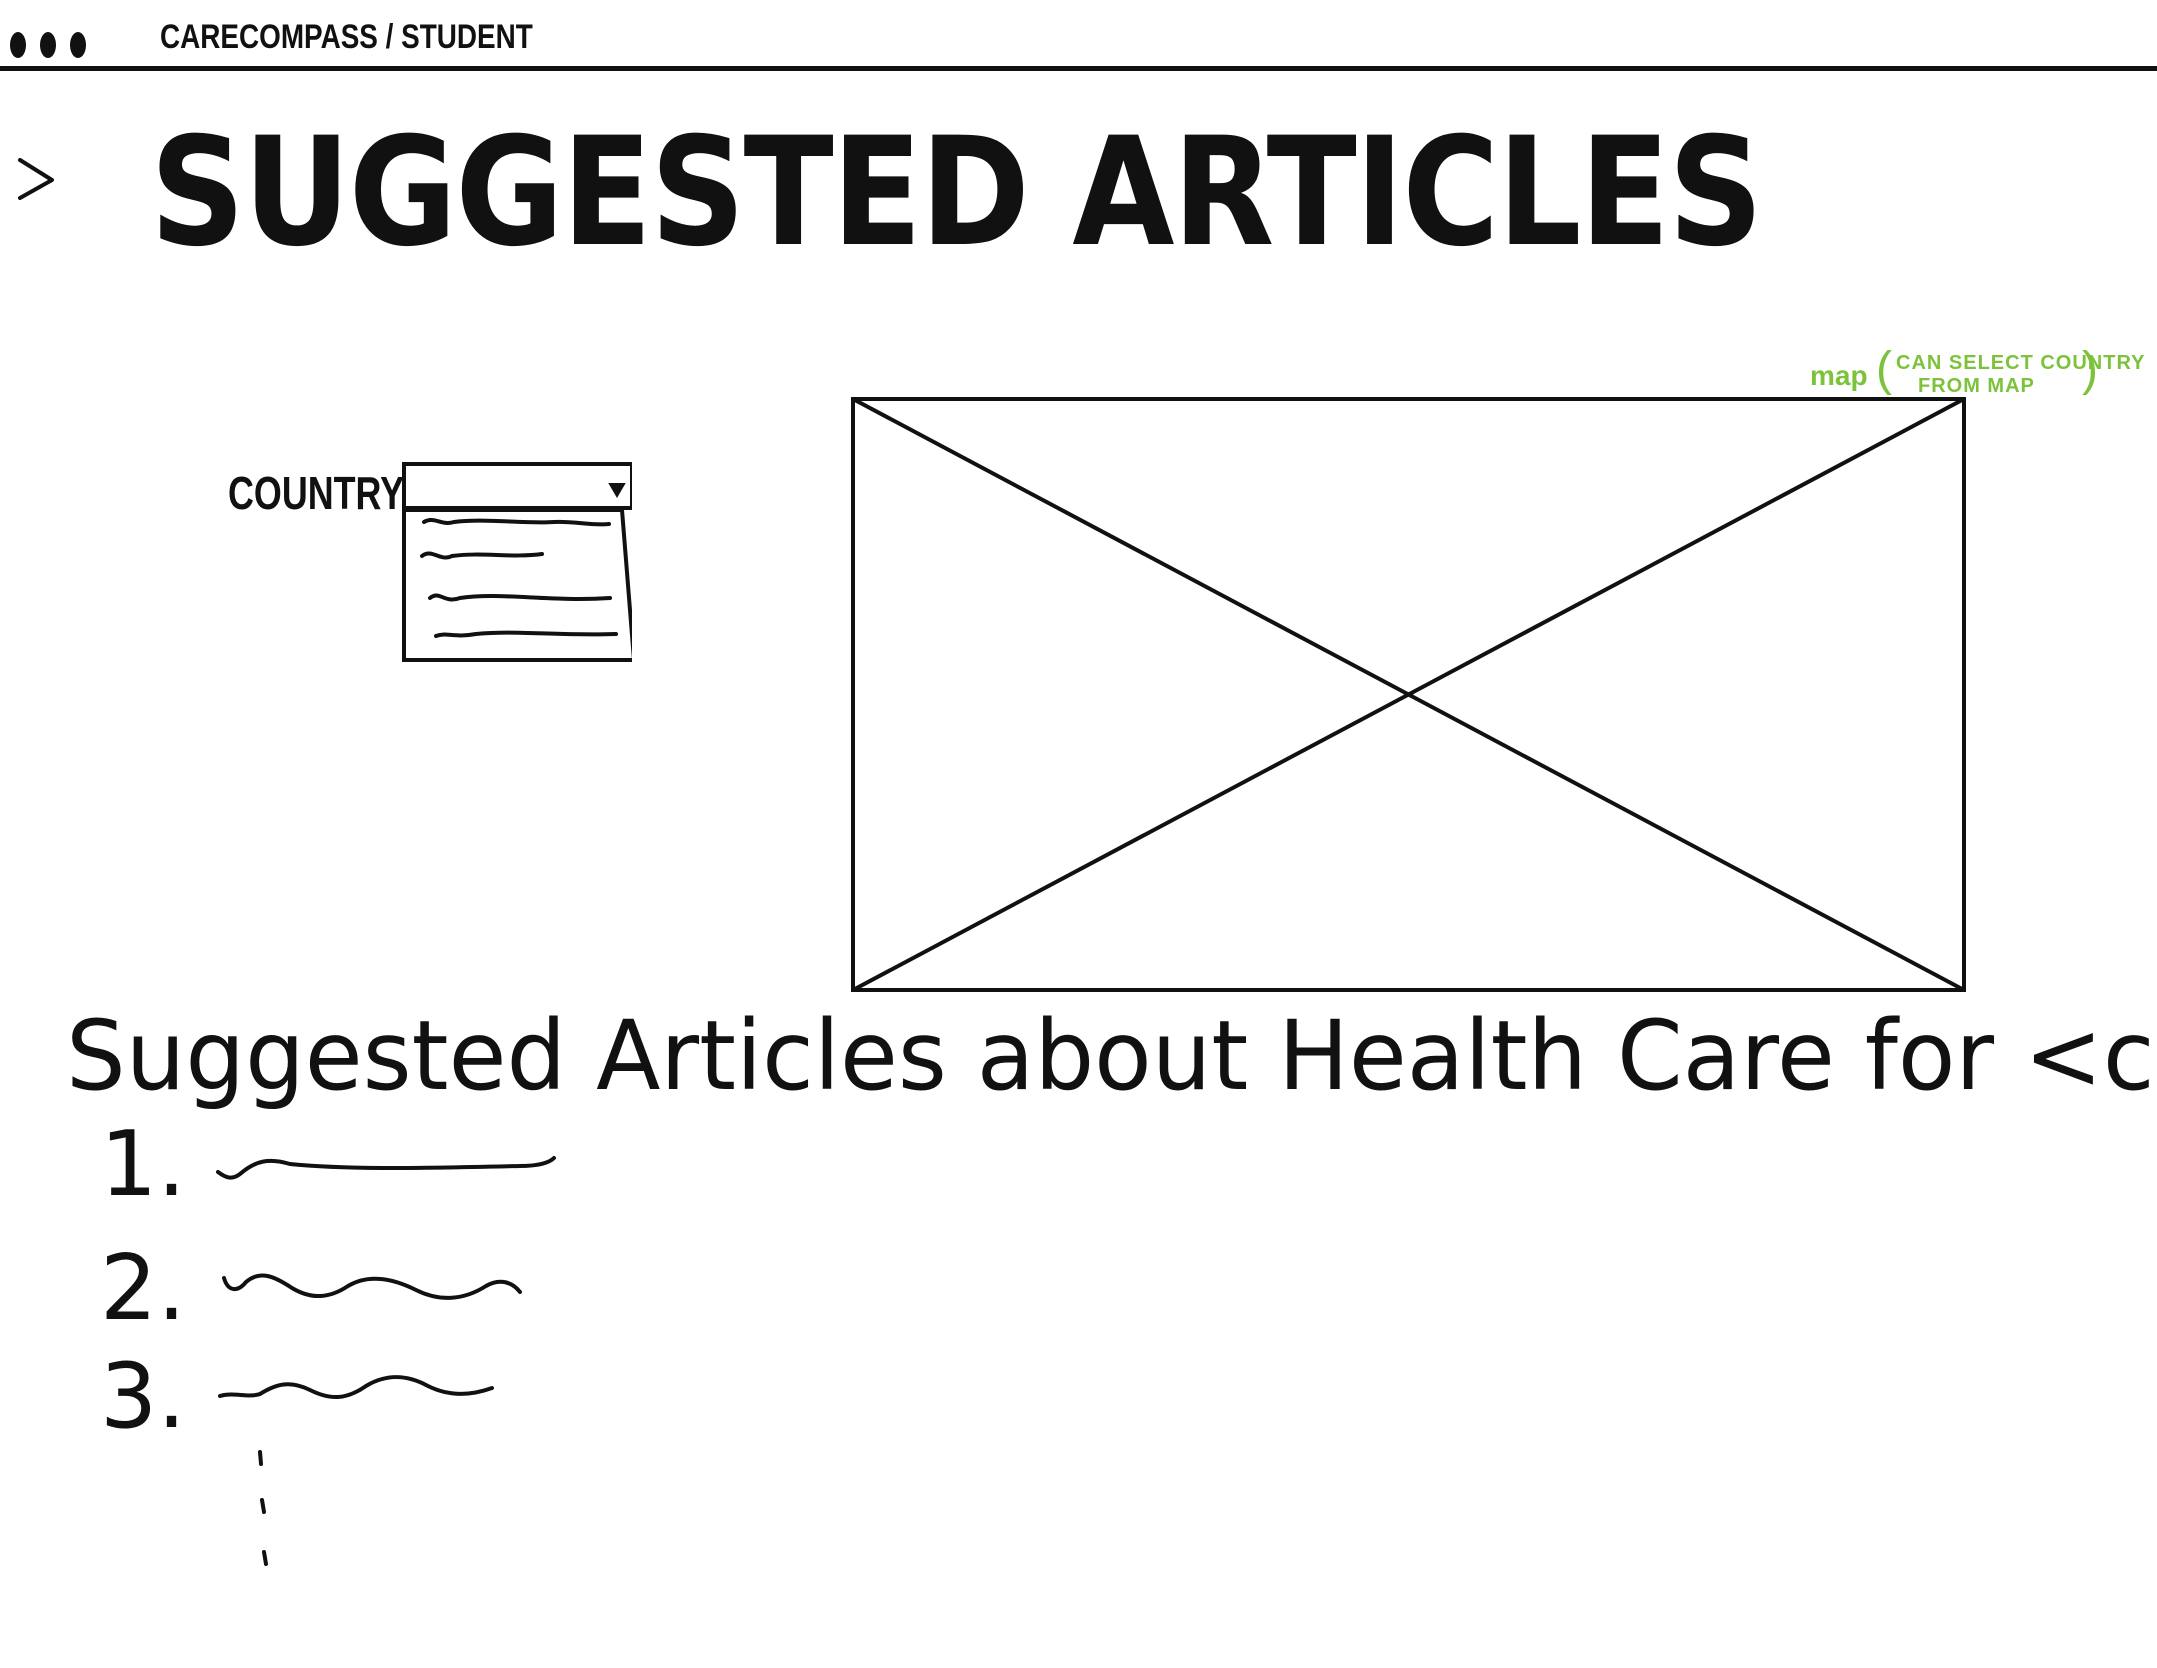  I want to click on list-item: 1., so click(340, 1170).